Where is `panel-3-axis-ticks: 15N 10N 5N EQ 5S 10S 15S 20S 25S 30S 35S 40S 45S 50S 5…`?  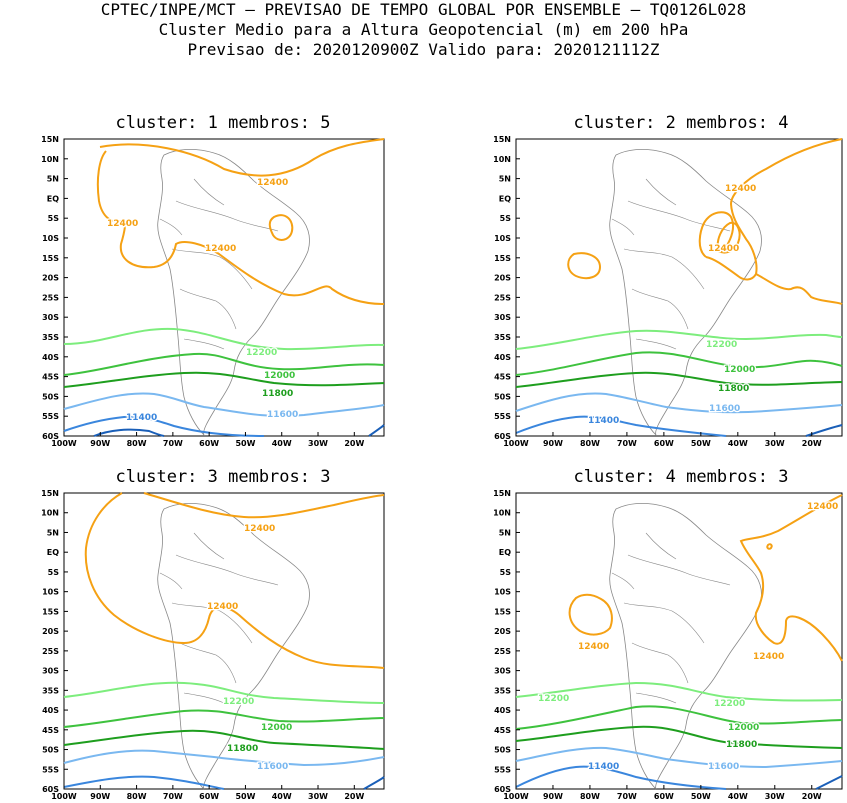 panel-3-axis-ticks: 15N 10N 5N EQ 5S 10S 15S 20S 25S 30S 35S 40S 45S 50S 5… is located at coordinates (202, 645).